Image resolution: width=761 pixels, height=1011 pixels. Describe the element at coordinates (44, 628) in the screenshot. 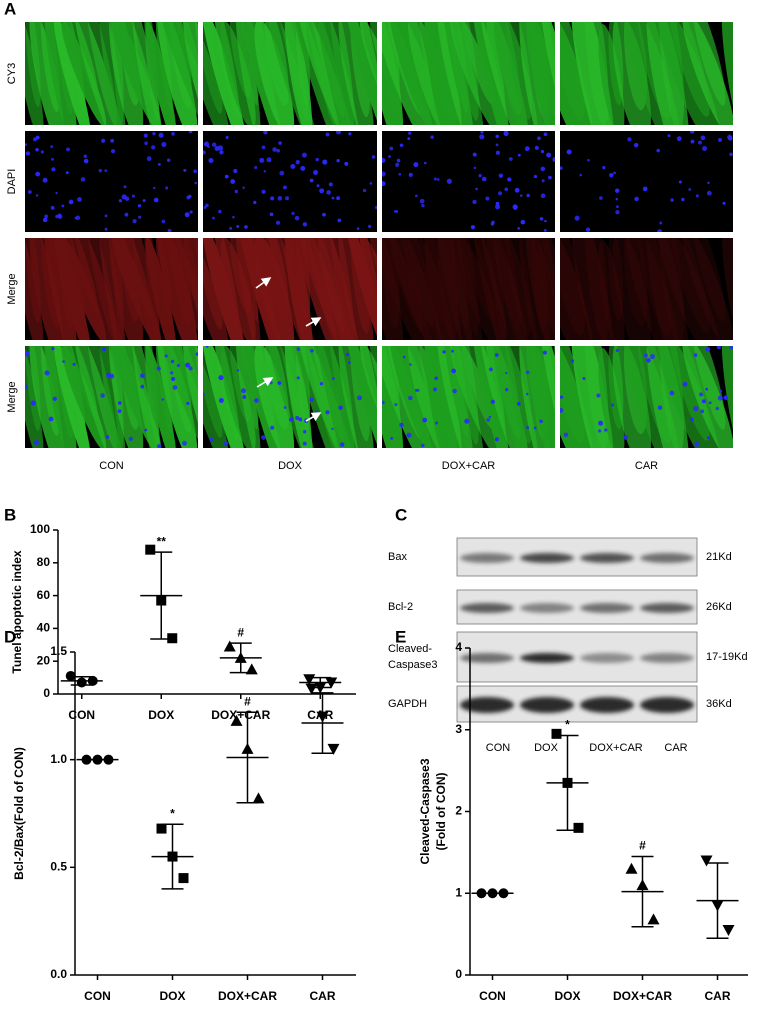

I see `y-tick-label: 40` at that location.